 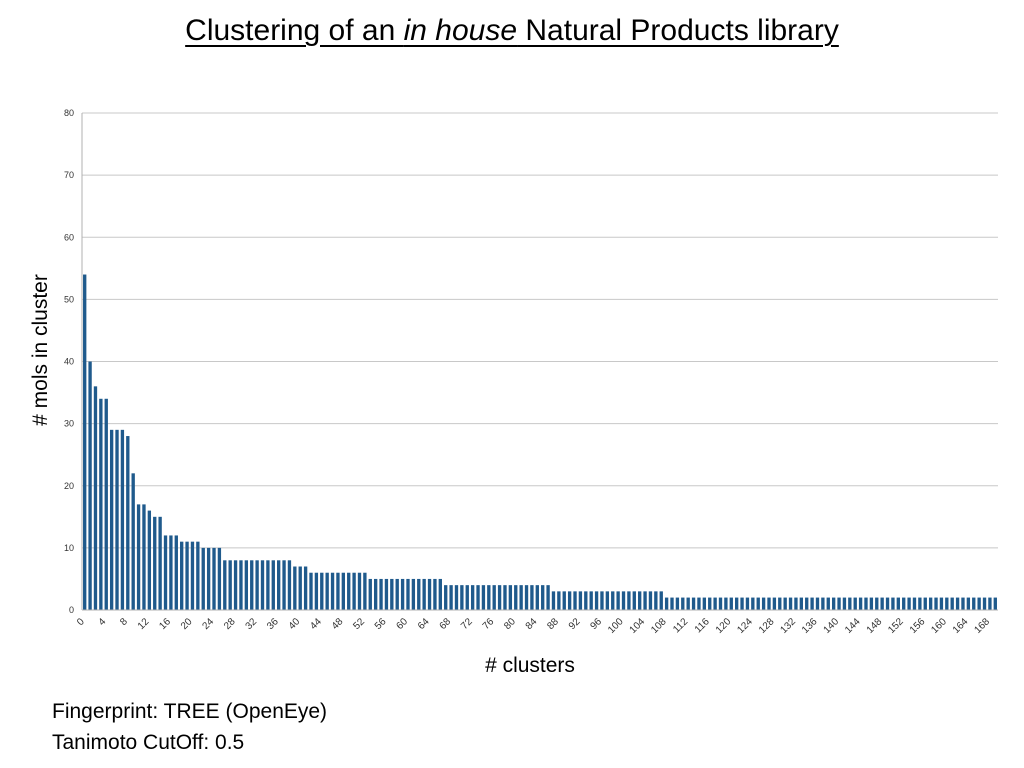 I want to click on y-tick-label: 60, so click(x=69, y=237).